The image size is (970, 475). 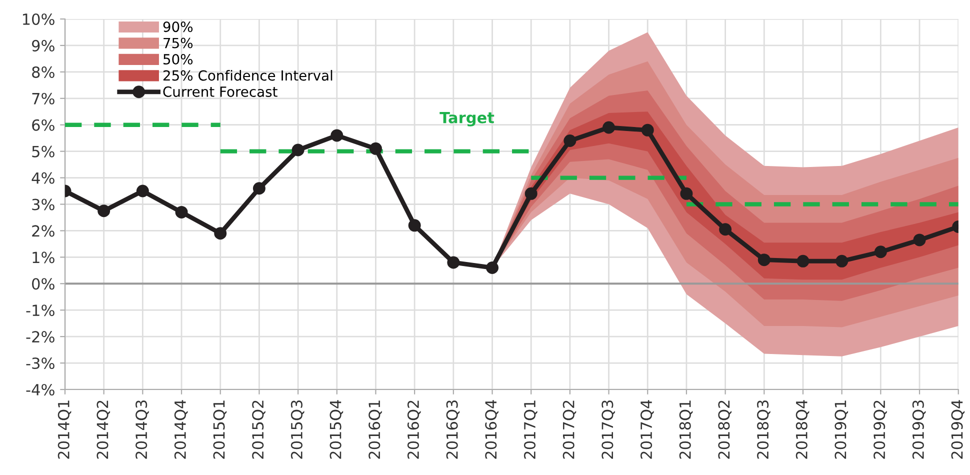 What do you see at coordinates (65, 429) in the screenshot?
I see `x-tick-label: 2014Q1` at bounding box center [65, 429].